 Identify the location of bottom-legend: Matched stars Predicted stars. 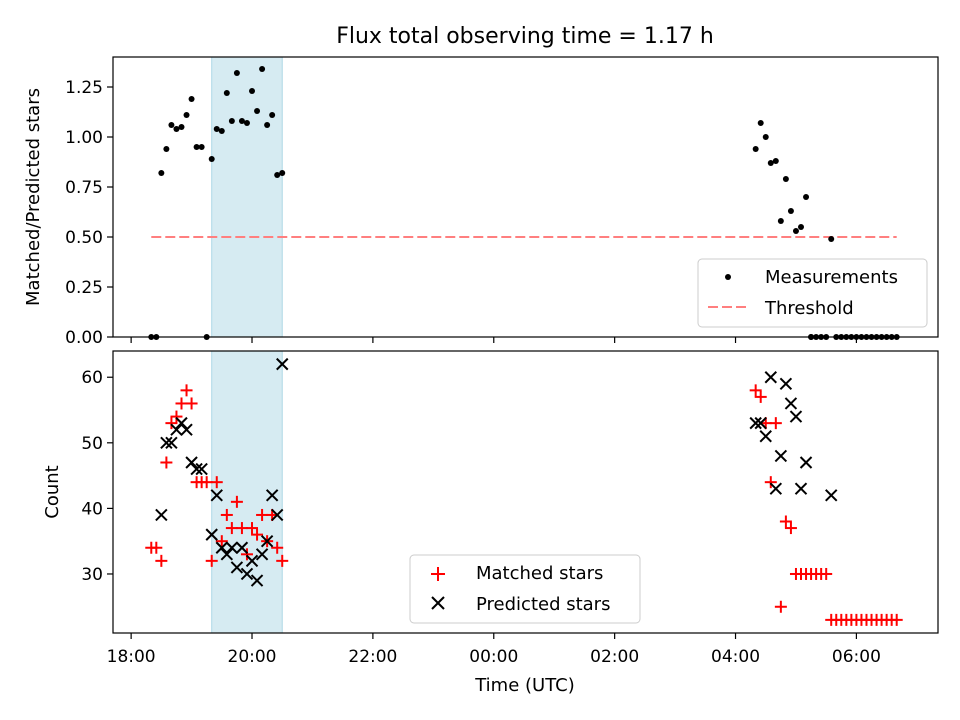
(525, 589).